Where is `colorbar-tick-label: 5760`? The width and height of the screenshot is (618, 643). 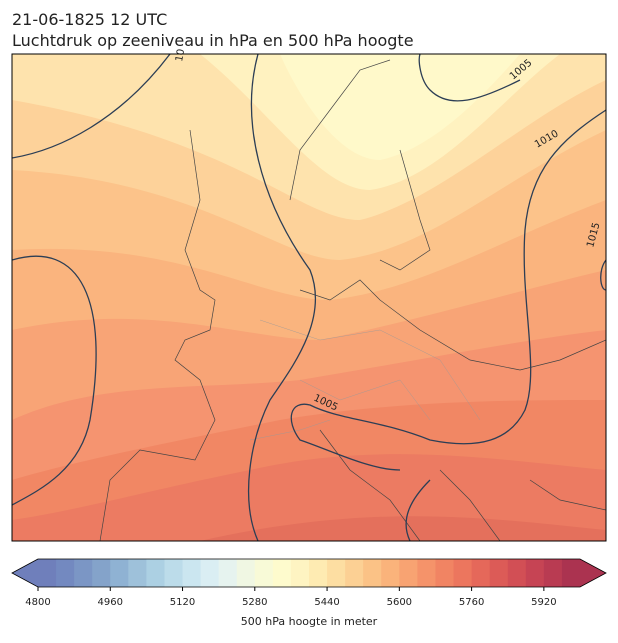
colorbar-tick-label: 5760 is located at coordinates (471, 602).